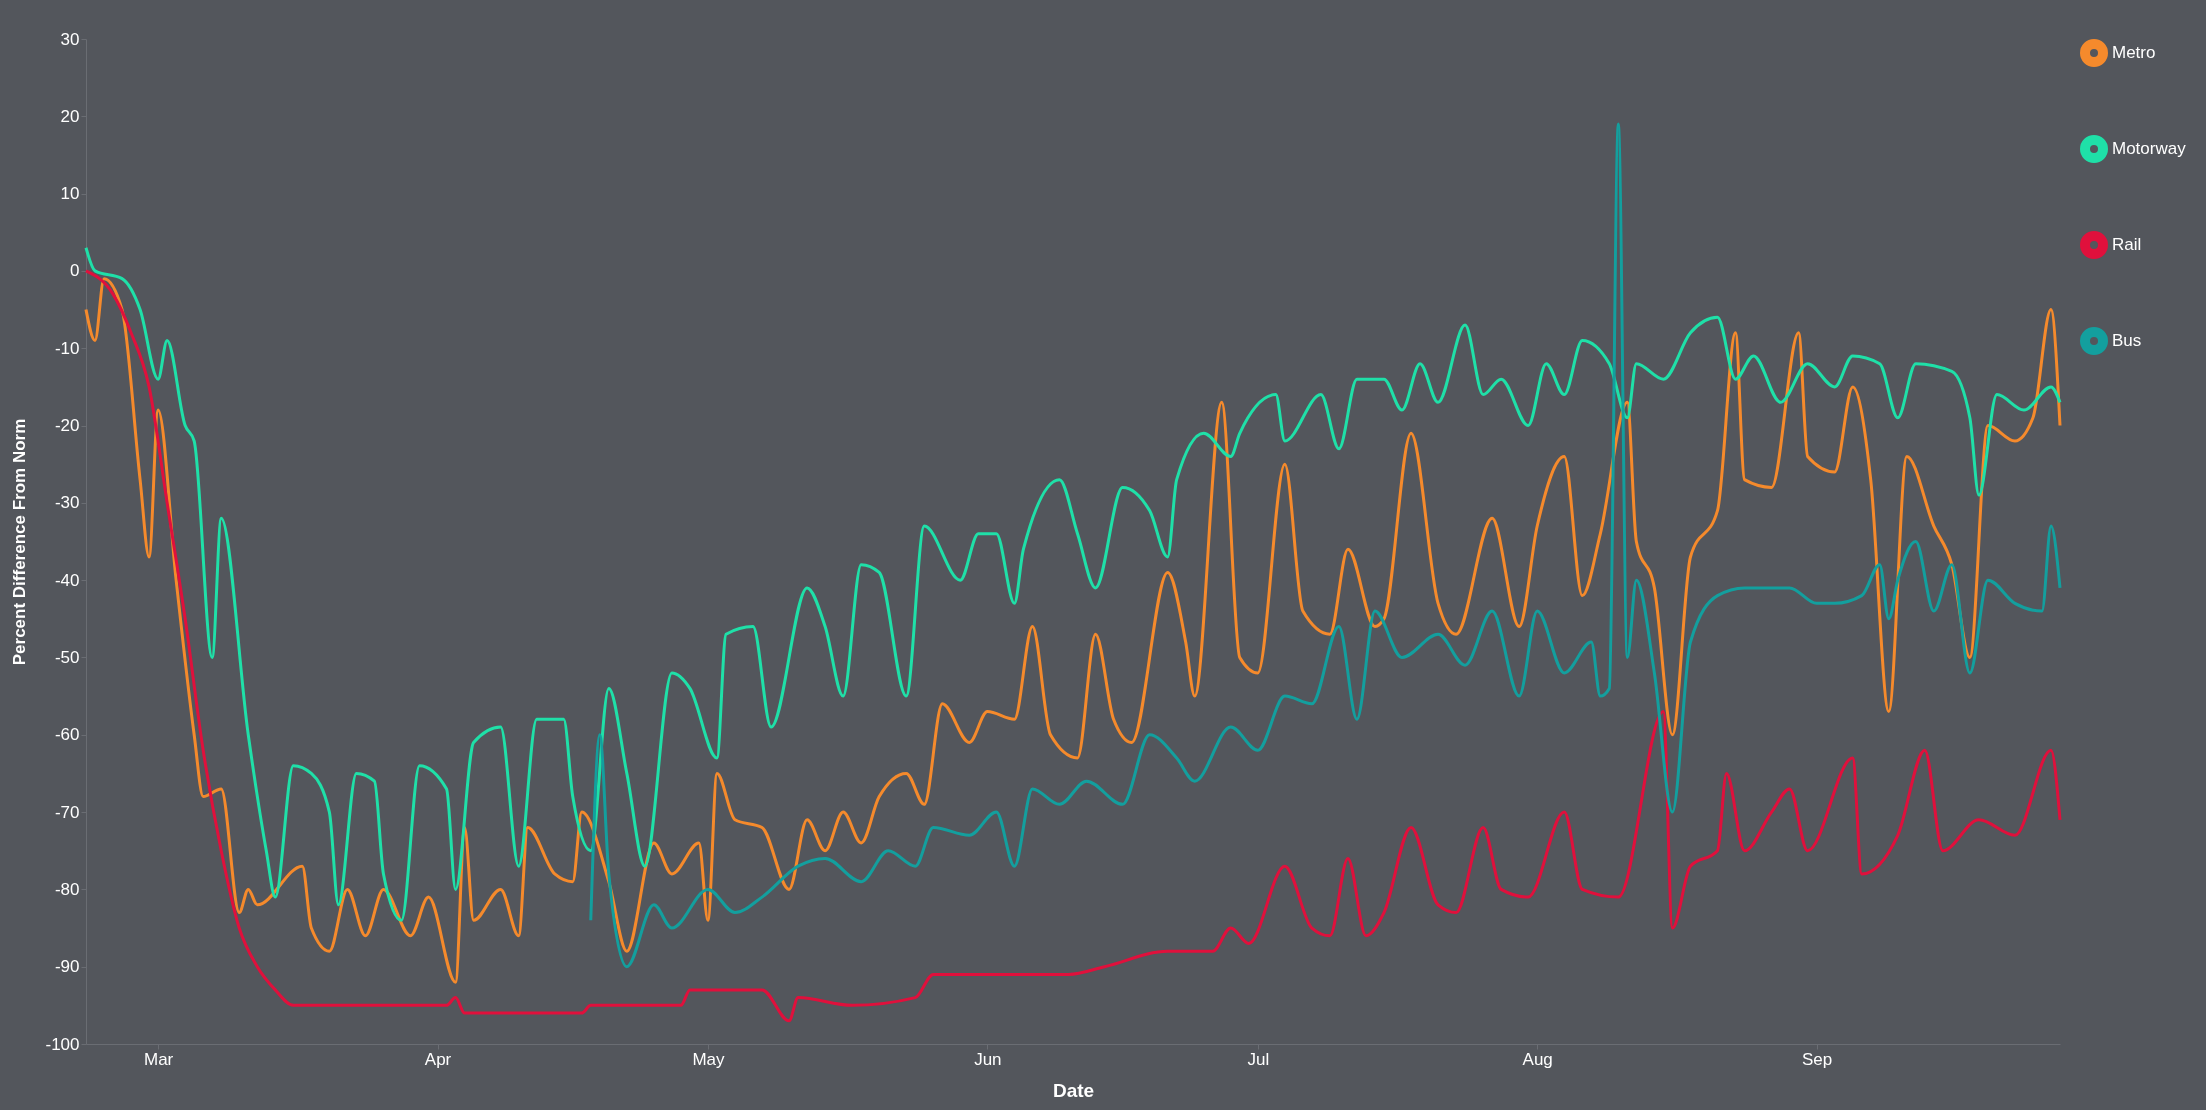  Describe the element at coordinates (438, 1059) in the screenshot. I see `x-tick-label: Apr` at that location.